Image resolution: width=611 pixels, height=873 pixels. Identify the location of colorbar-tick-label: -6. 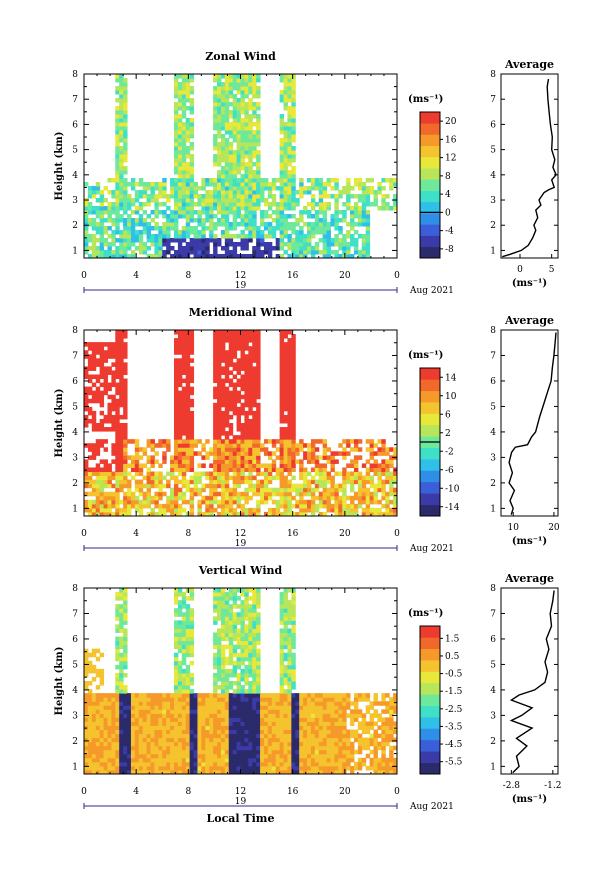
(449, 471).